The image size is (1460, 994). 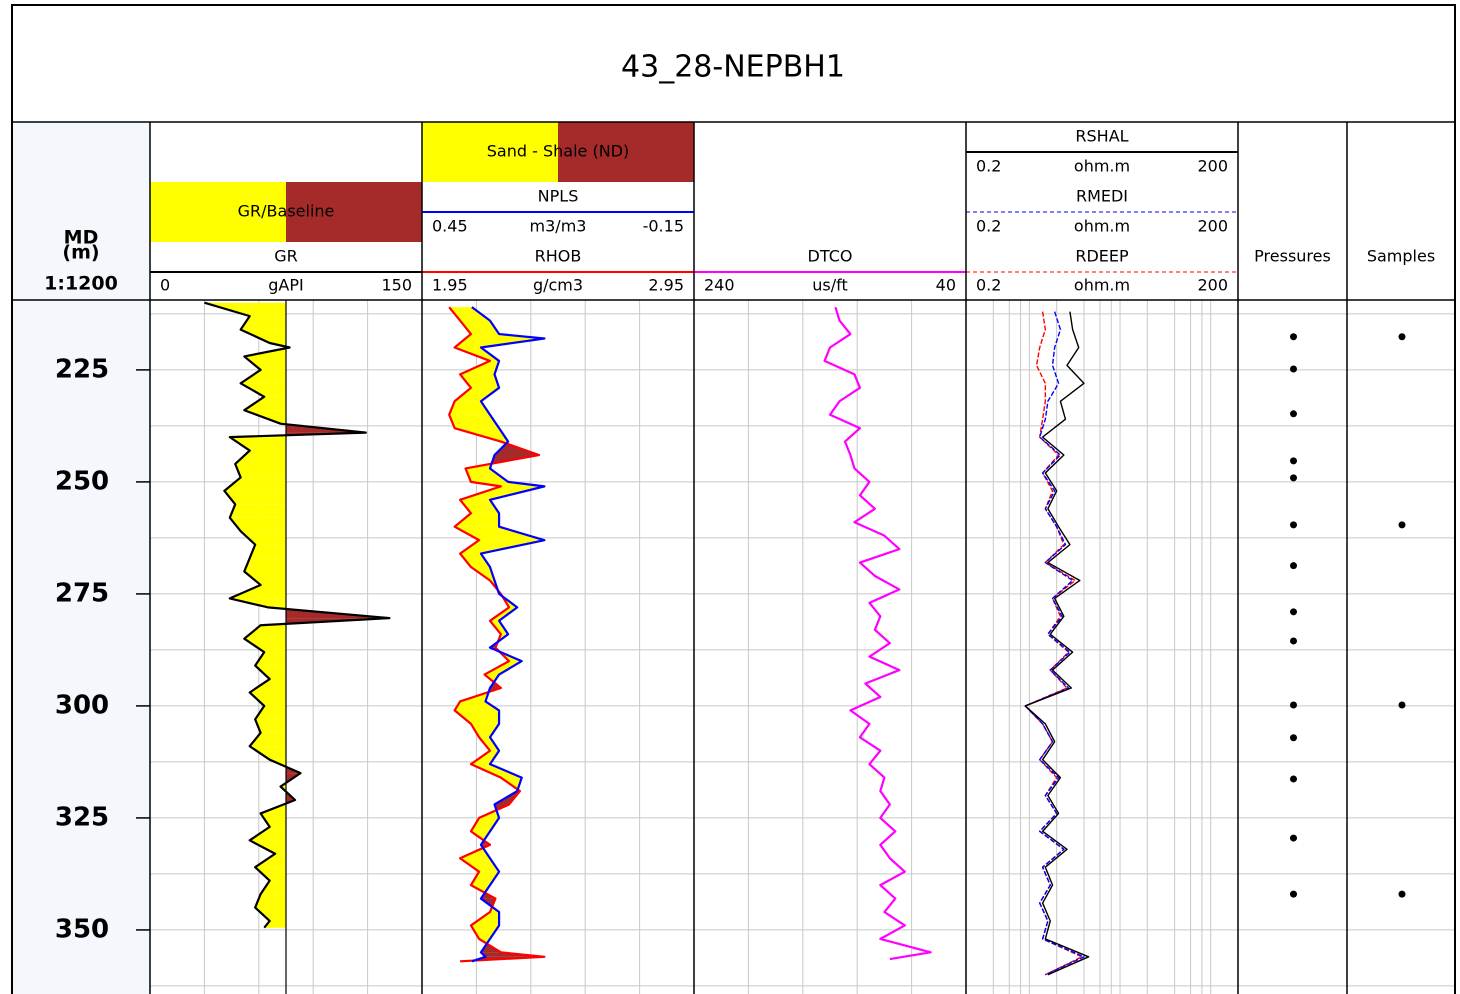 What do you see at coordinates (830, 285) in the screenshot?
I see `curve-unit: us/ft` at bounding box center [830, 285].